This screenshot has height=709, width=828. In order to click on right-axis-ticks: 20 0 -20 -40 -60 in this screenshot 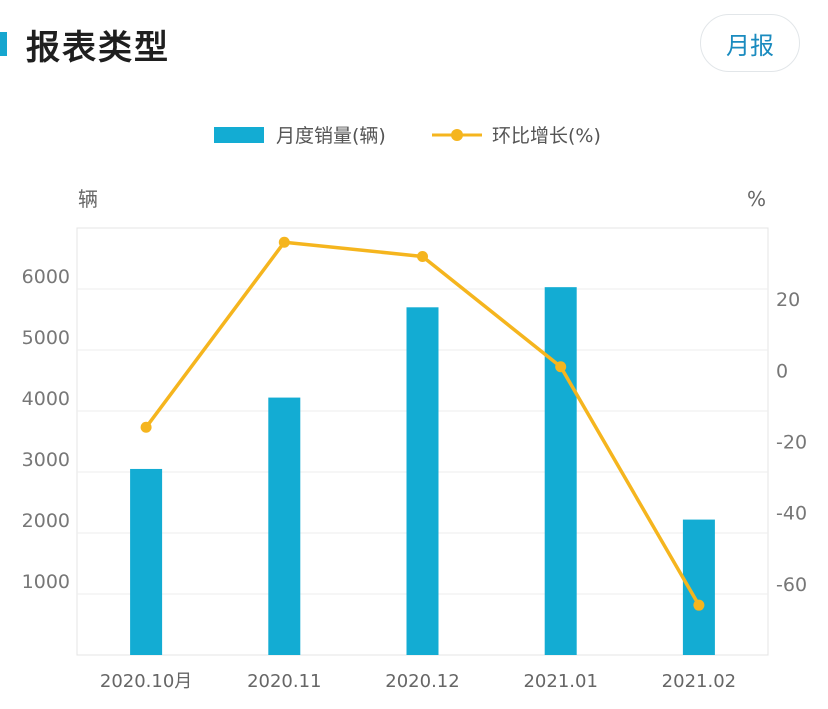, I will do `click(791, 442)`.